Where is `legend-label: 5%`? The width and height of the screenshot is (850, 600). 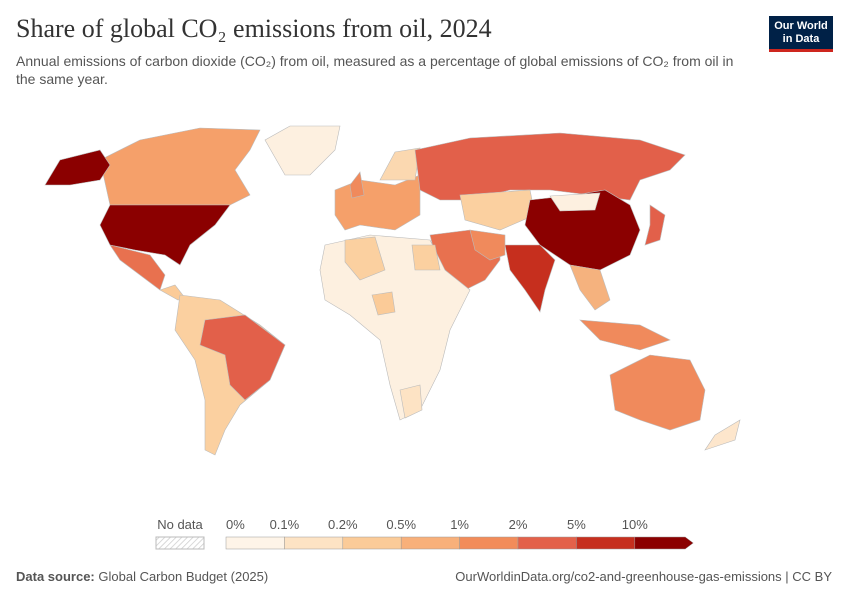
legend-label: 5% is located at coordinates (576, 524).